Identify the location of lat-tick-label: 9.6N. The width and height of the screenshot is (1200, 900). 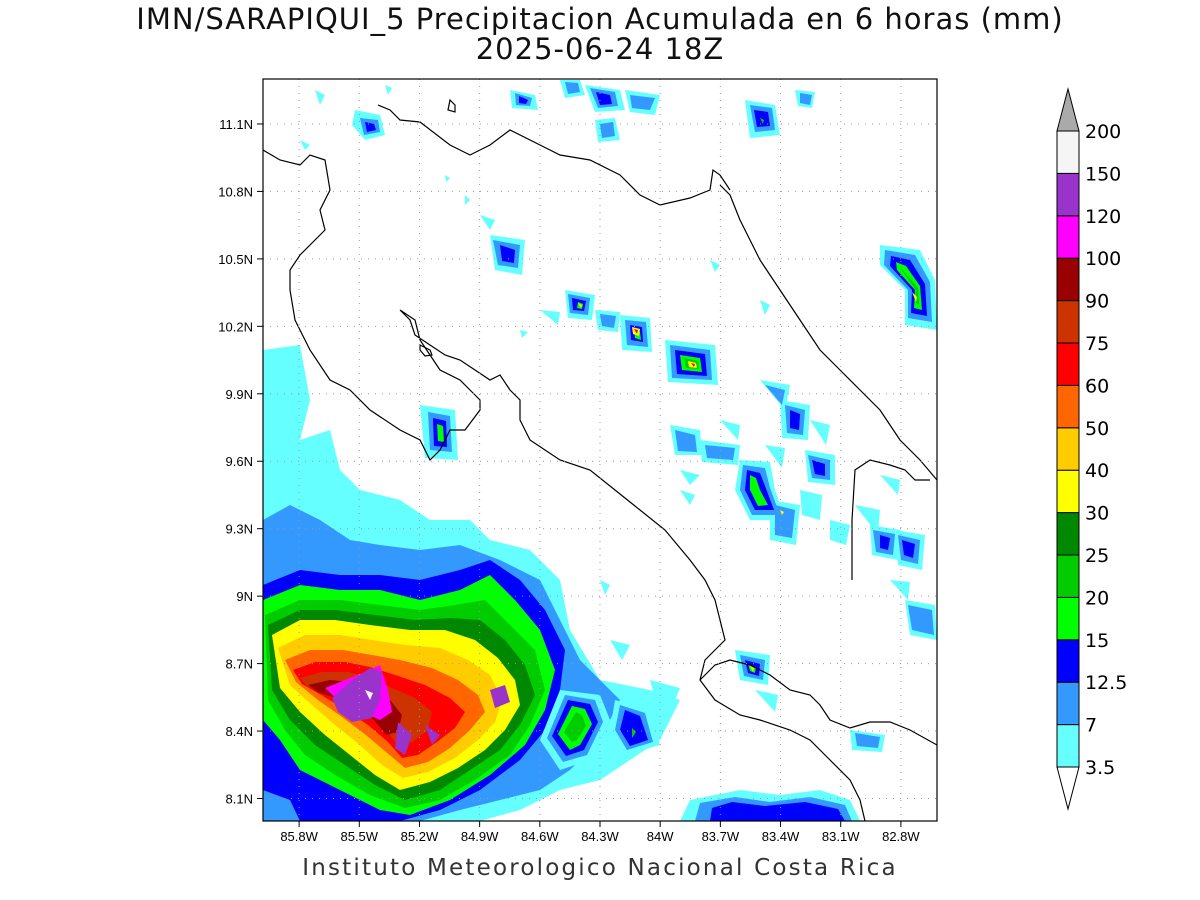
(239, 461).